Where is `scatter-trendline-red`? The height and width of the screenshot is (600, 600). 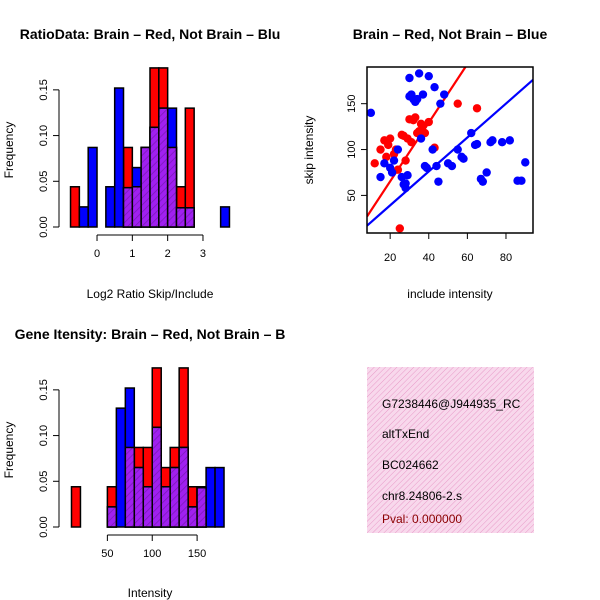 scatter-trendline-red is located at coordinates (417, 142).